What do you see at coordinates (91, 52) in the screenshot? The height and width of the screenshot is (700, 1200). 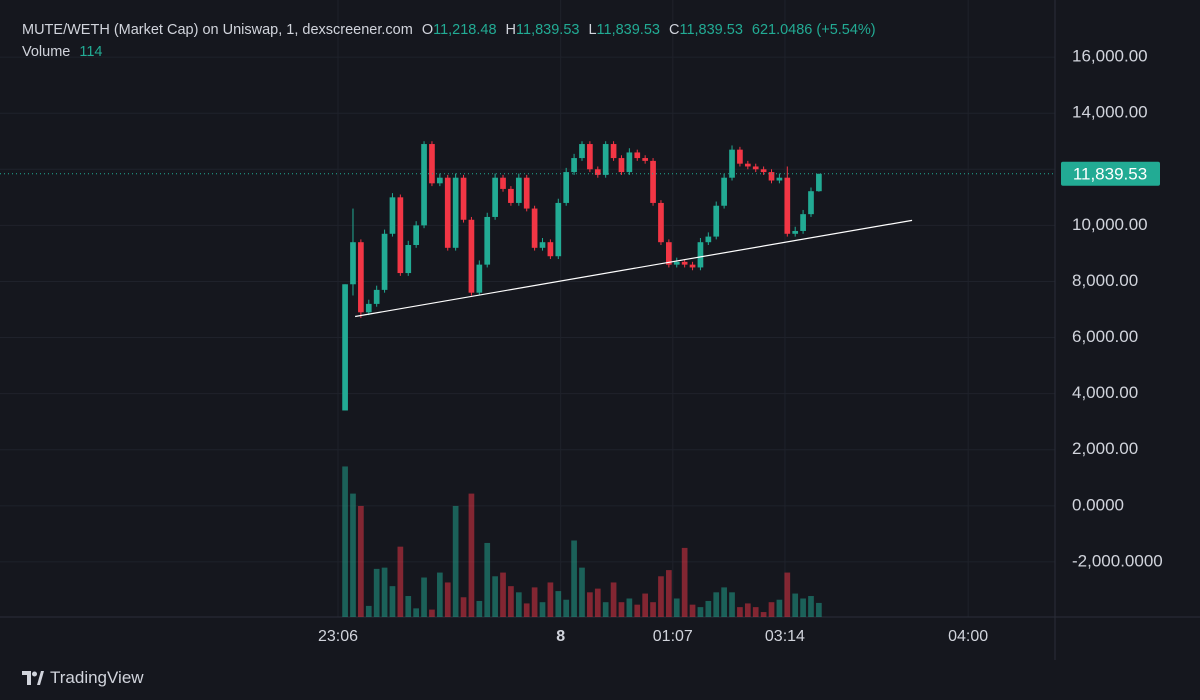 I see `volume-value: 114` at bounding box center [91, 52].